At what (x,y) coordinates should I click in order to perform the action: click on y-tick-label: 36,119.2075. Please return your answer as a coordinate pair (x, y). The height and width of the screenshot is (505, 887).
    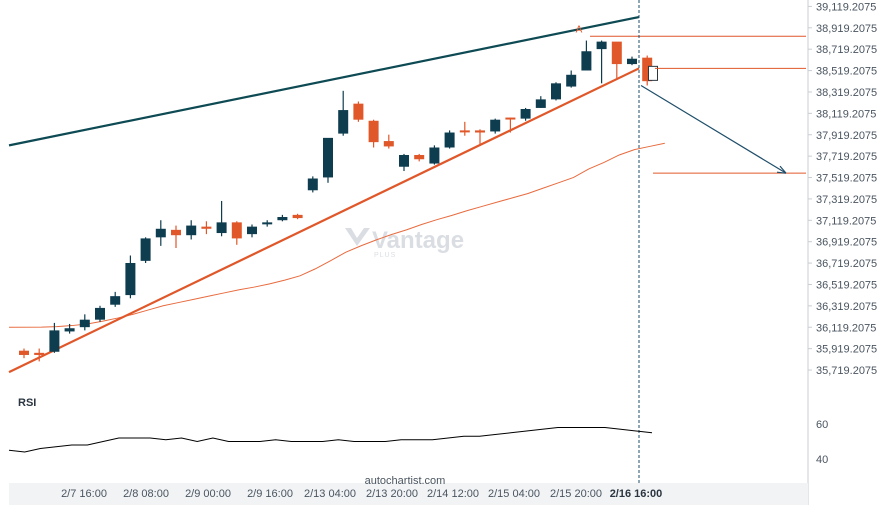
    Looking at the image, I should click on (846, 328).